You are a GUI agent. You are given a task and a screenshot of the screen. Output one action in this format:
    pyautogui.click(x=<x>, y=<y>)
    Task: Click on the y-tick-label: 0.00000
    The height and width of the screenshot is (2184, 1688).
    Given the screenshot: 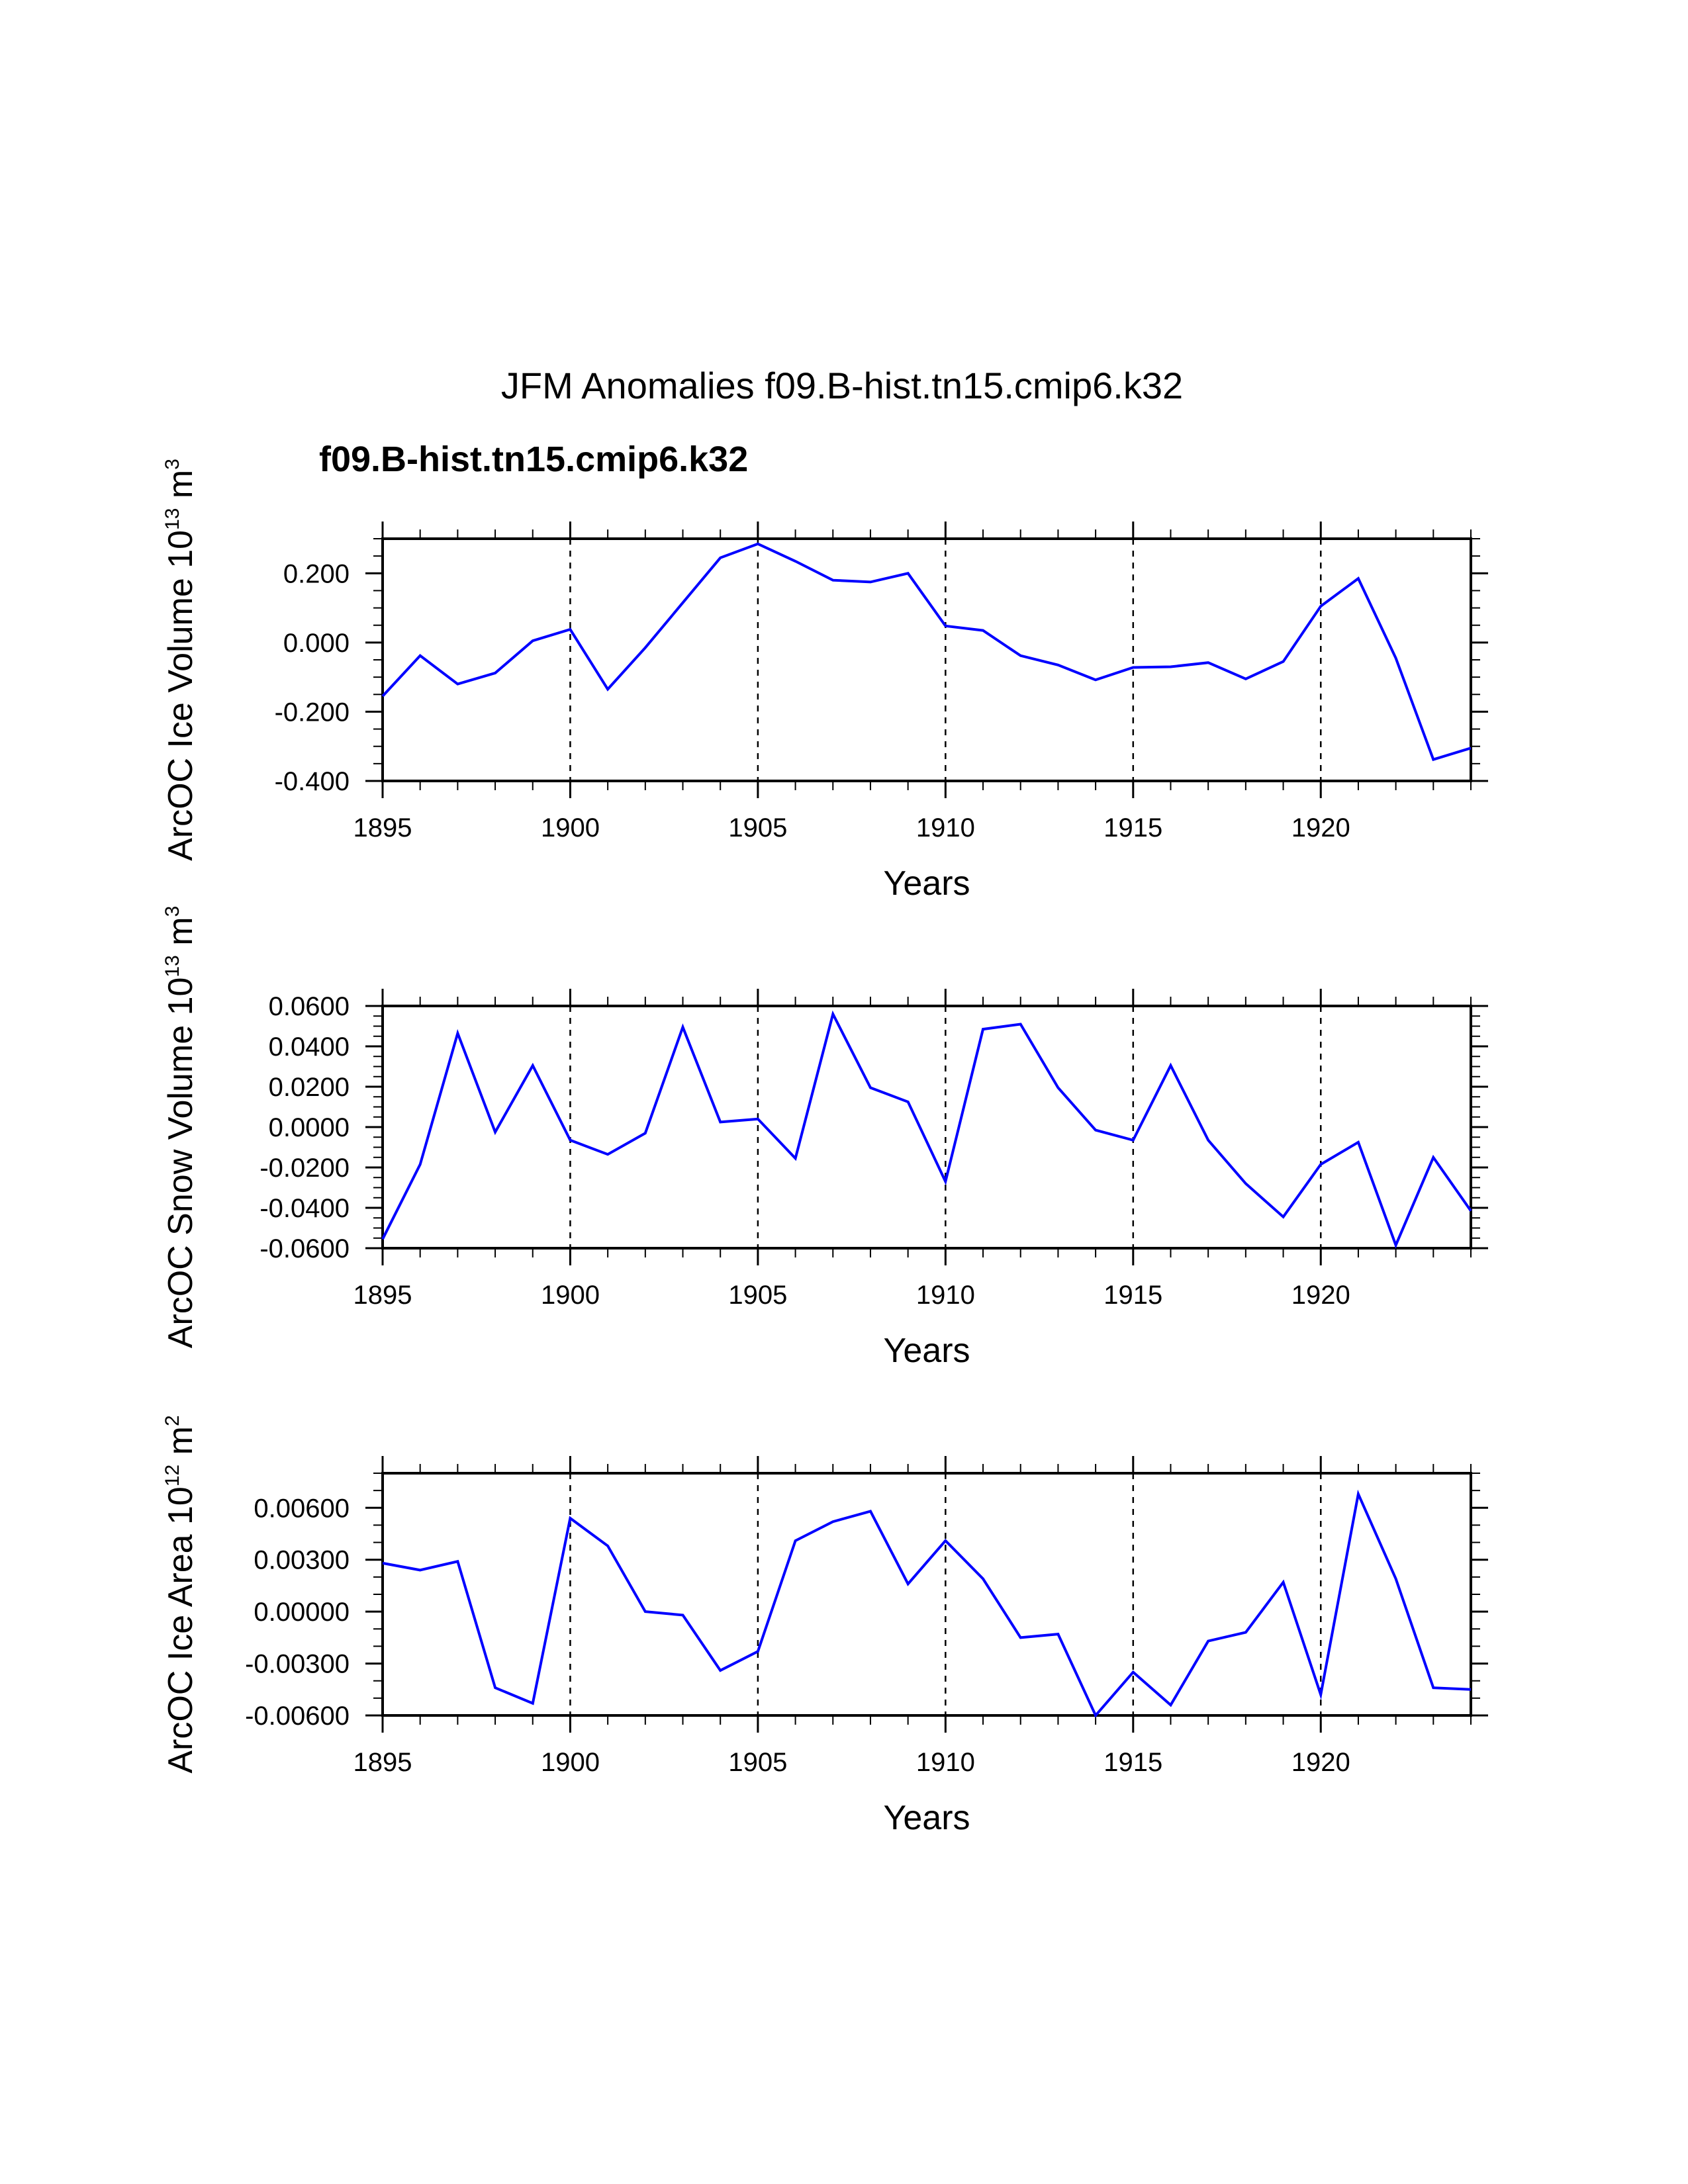 What is the action you would take?
    pyautogui.click(x=302, y=1612)
    